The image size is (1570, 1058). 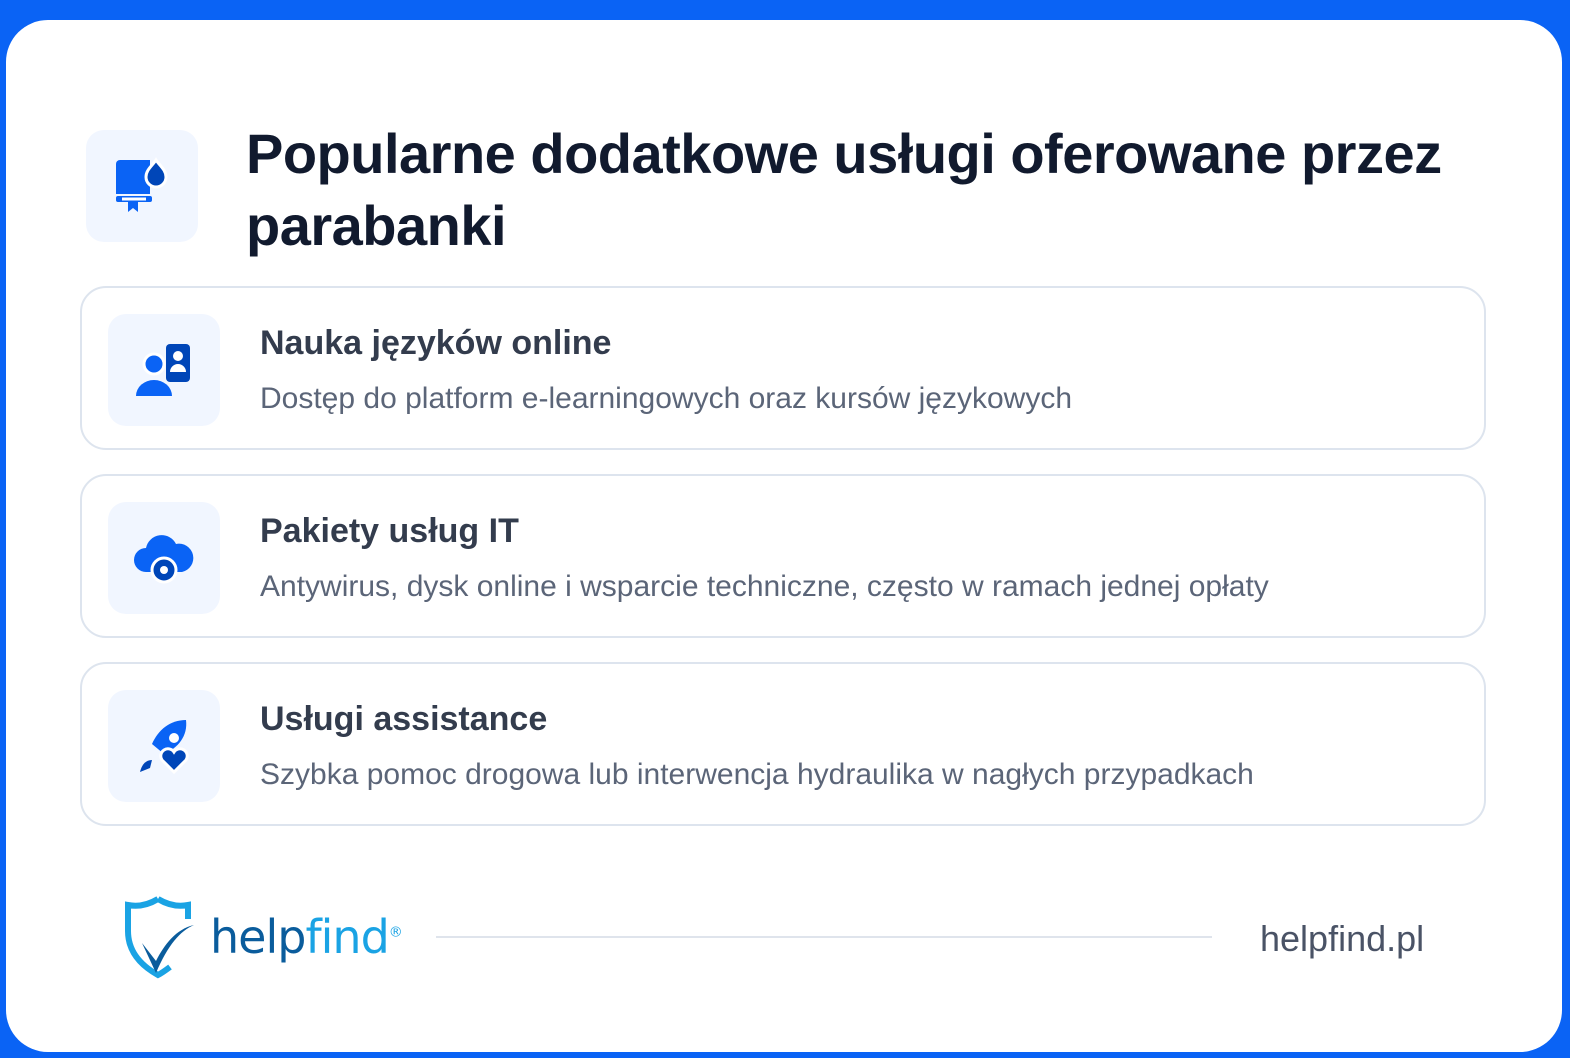 What do you see at coordinates (824, 937) in the screenshot?
I see `divider` at bounding box center [824, 937].